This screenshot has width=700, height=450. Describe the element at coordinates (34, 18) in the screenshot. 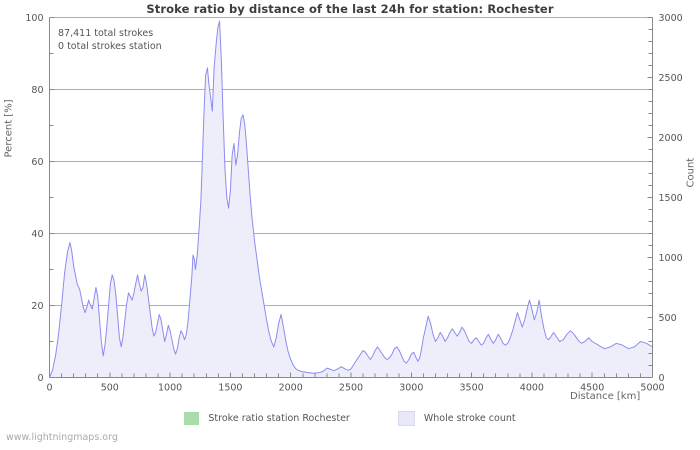

I see `svg-text: 100` at that location.